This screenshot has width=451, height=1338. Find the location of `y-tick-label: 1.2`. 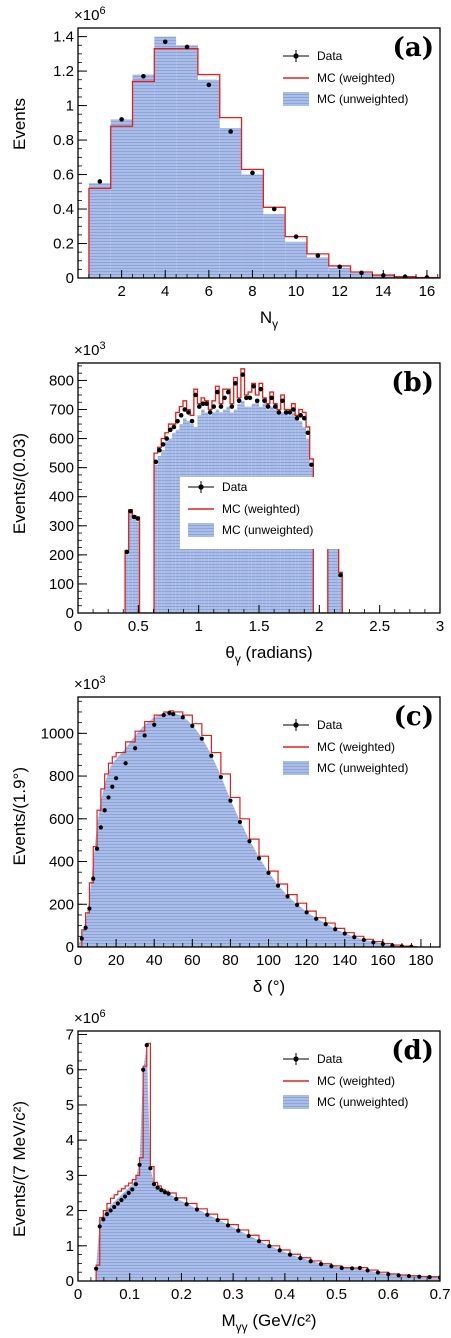

y-tick-label: 1.2 is located at coordinates (63, 71).